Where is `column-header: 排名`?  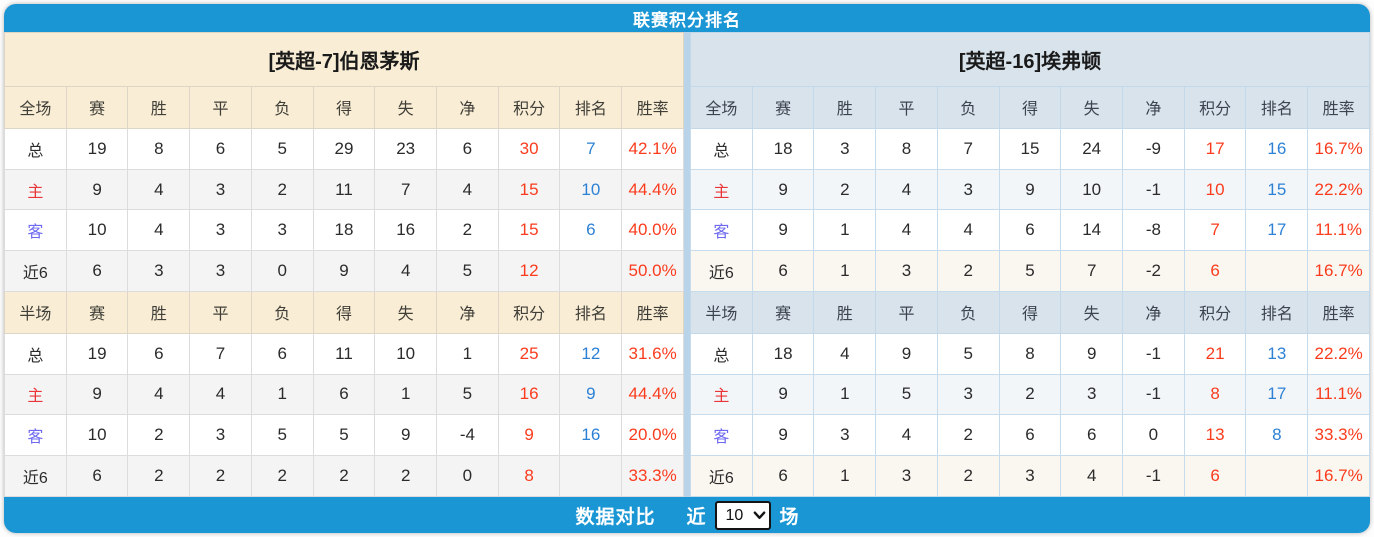 column-header: 排名 is located at coordinates (1277, 107).